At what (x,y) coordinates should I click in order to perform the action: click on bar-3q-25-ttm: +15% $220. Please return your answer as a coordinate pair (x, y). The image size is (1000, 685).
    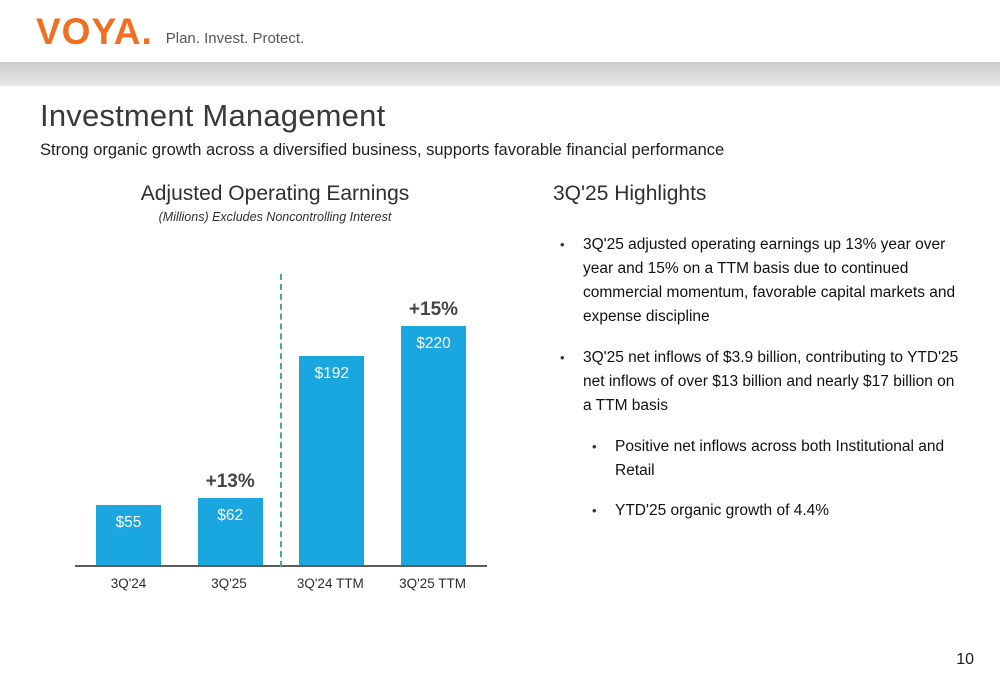
    Looking at the image, I should click on (433, 432).